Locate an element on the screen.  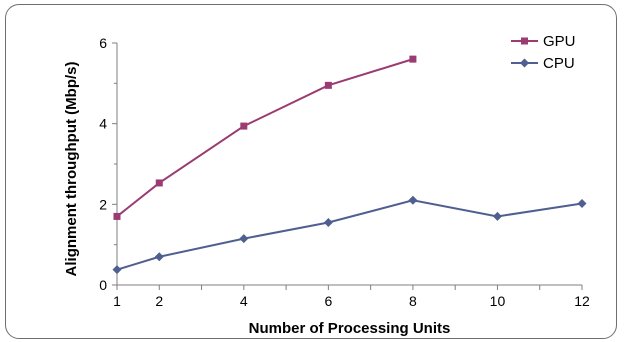
y-tick-label: 0 is located at coordinates (103, 285).